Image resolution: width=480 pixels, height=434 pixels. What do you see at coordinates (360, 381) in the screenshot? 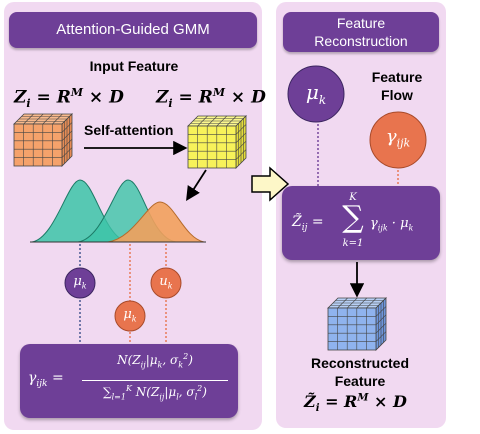
I see `reconstructed-line2: Feature` at bounding box center [360, 381].